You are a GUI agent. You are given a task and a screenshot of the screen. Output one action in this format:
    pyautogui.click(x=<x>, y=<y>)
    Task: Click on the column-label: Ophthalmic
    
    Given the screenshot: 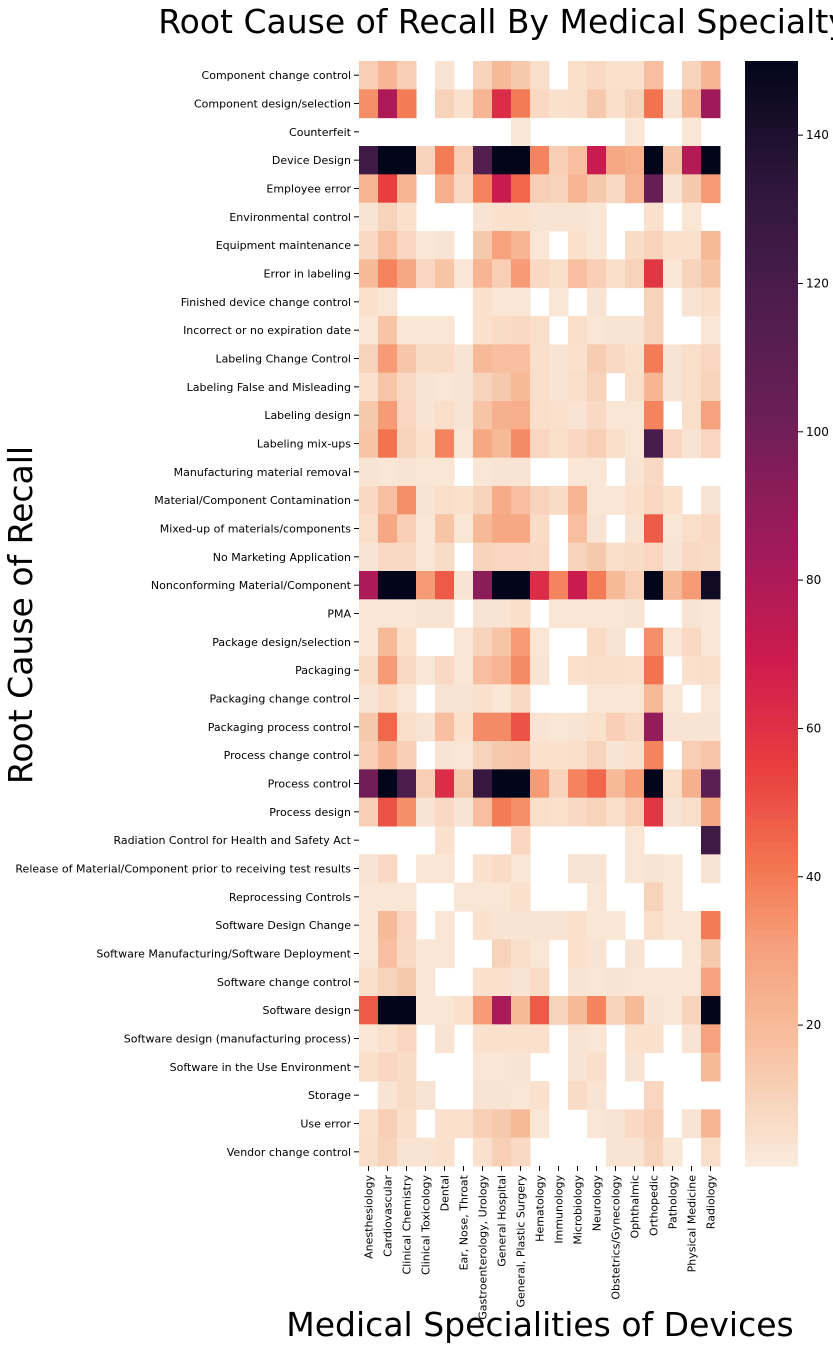 What is the action you would take?
    pyautogui.click(x=635, y=1207)
    